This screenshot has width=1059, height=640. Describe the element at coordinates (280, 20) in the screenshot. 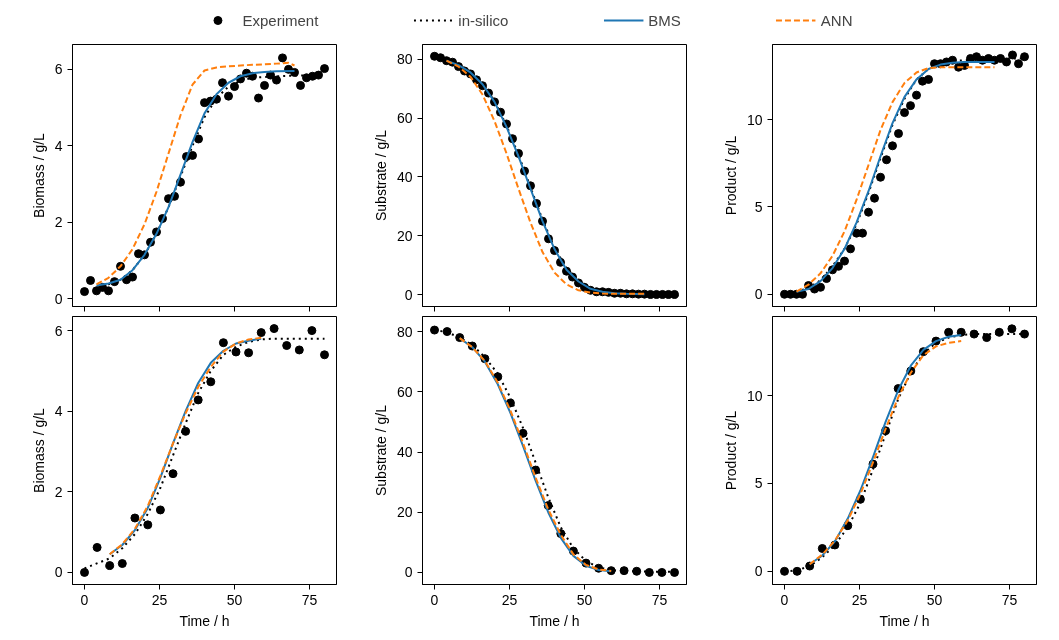

I see `legend-label: Experiment` at that location.